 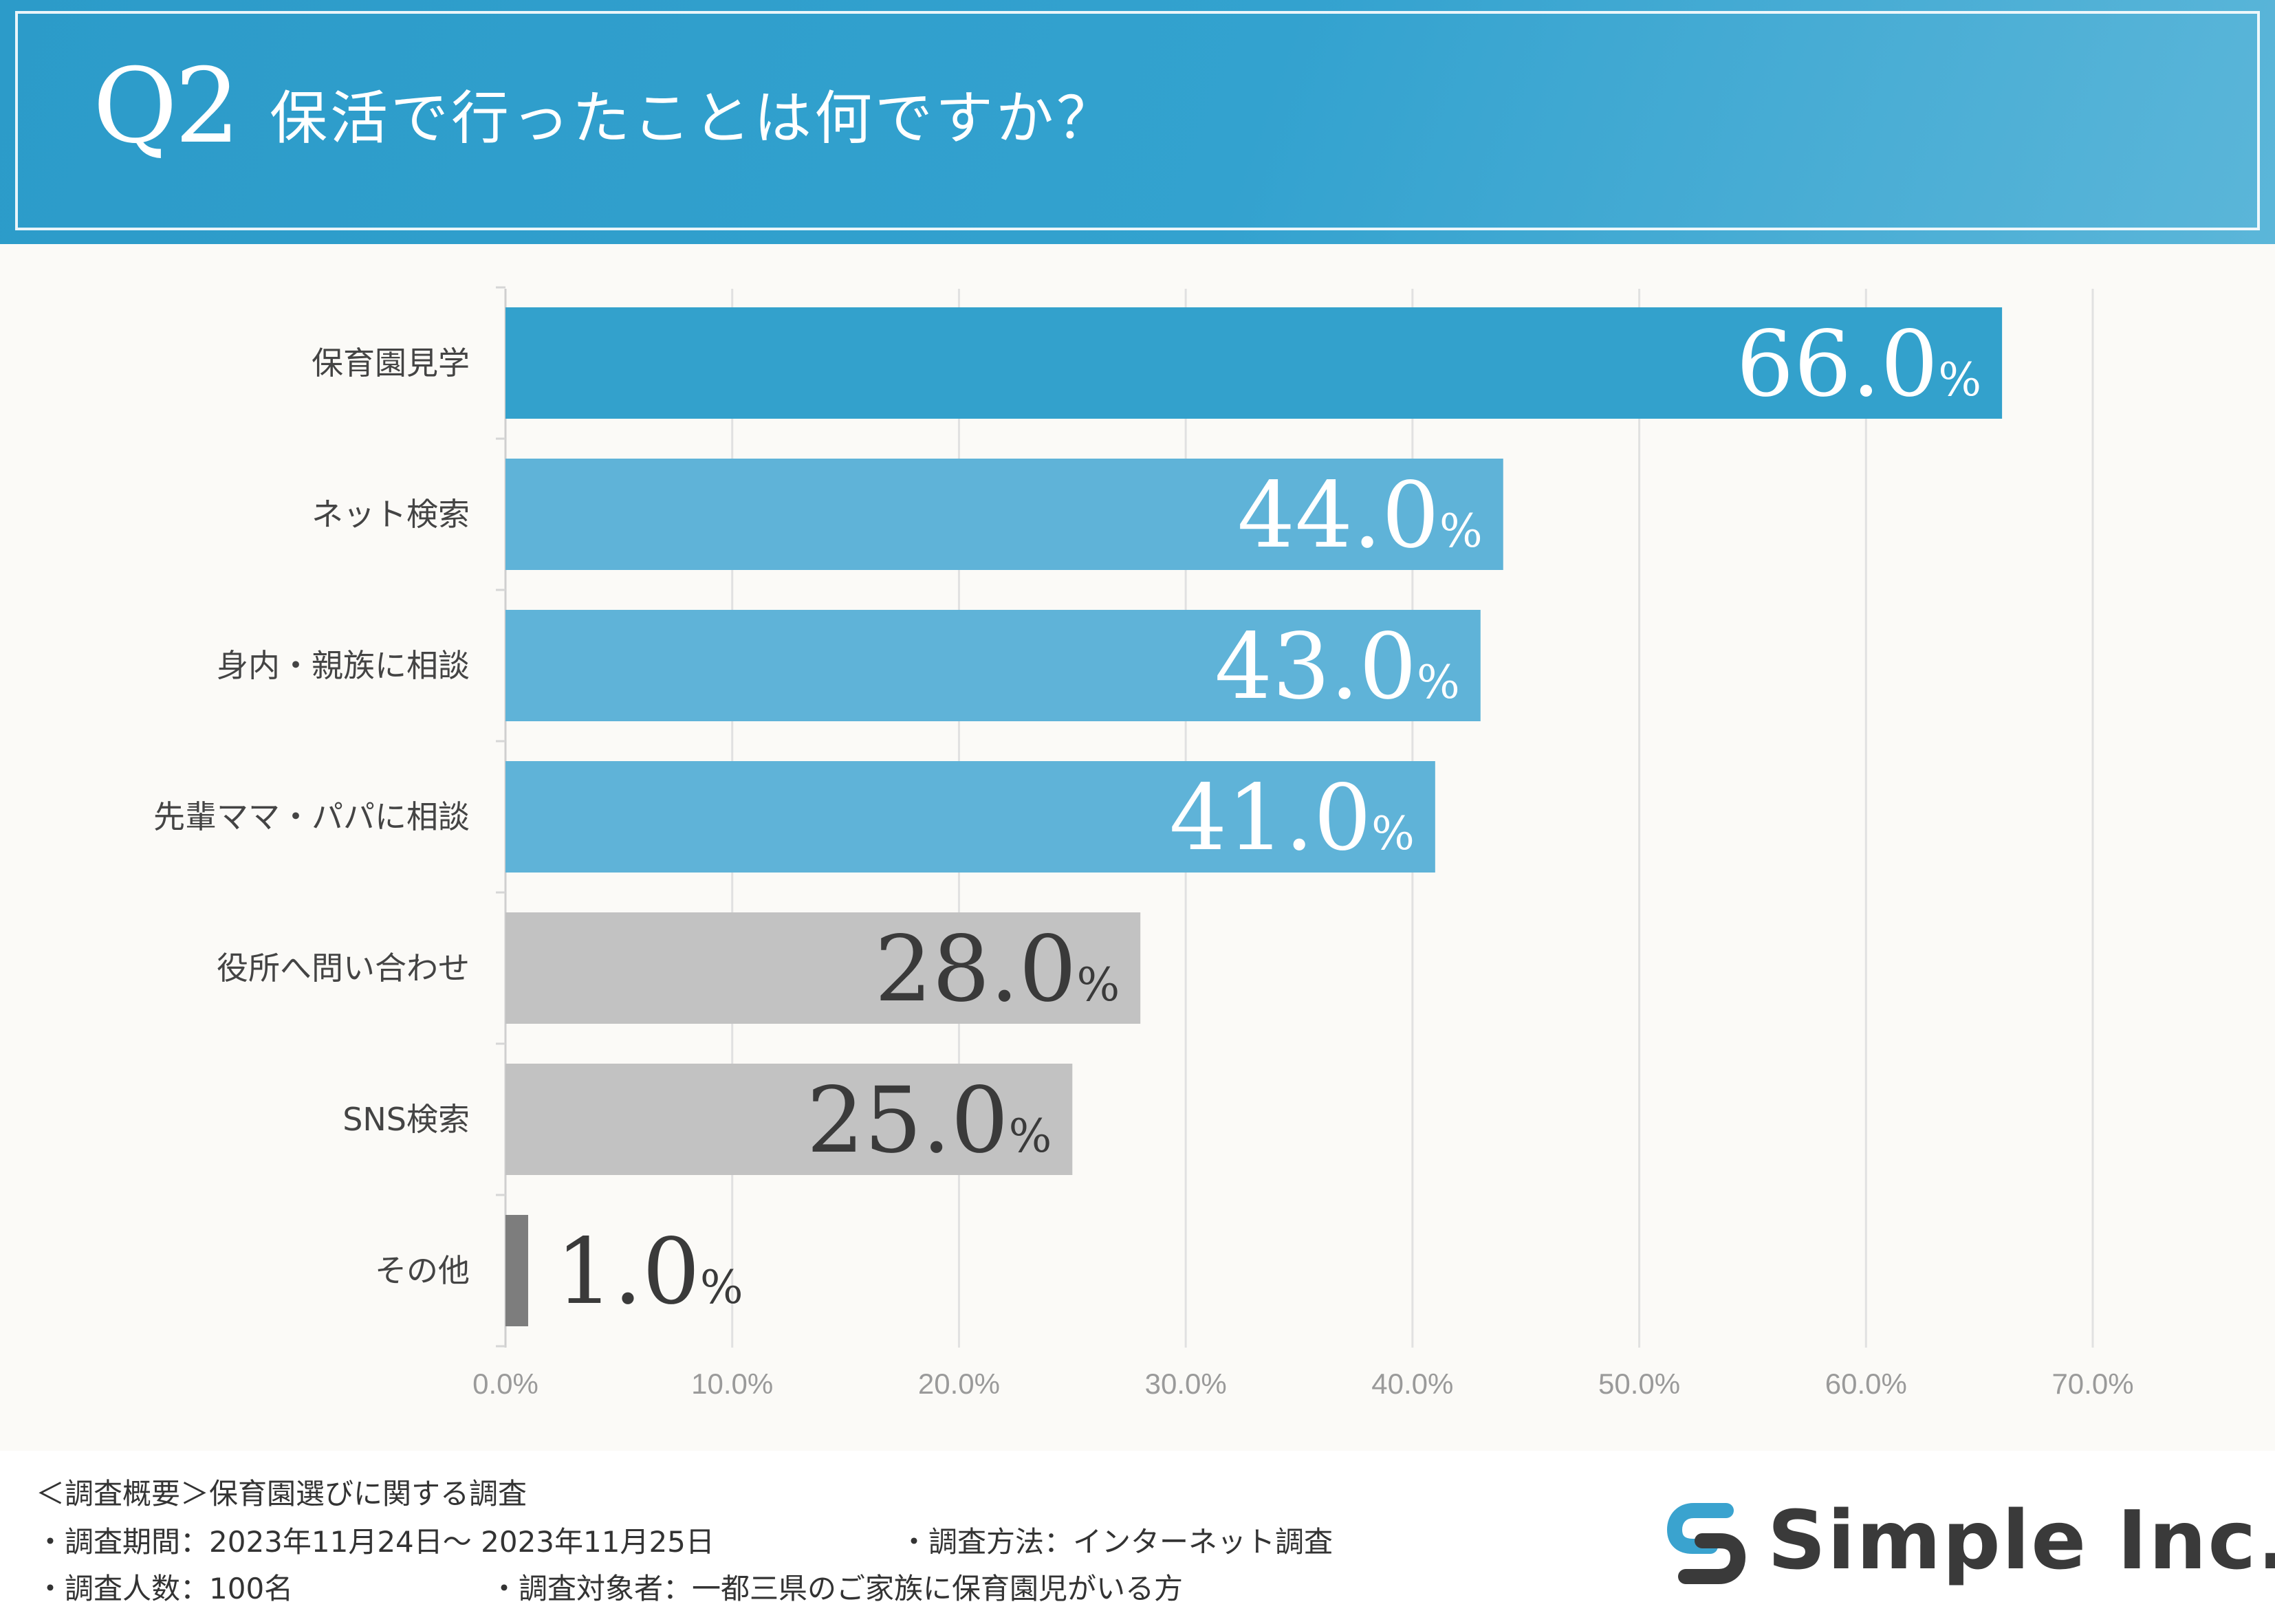 I want to click on category-label: 保育園見学, so click(x=391, y=363).